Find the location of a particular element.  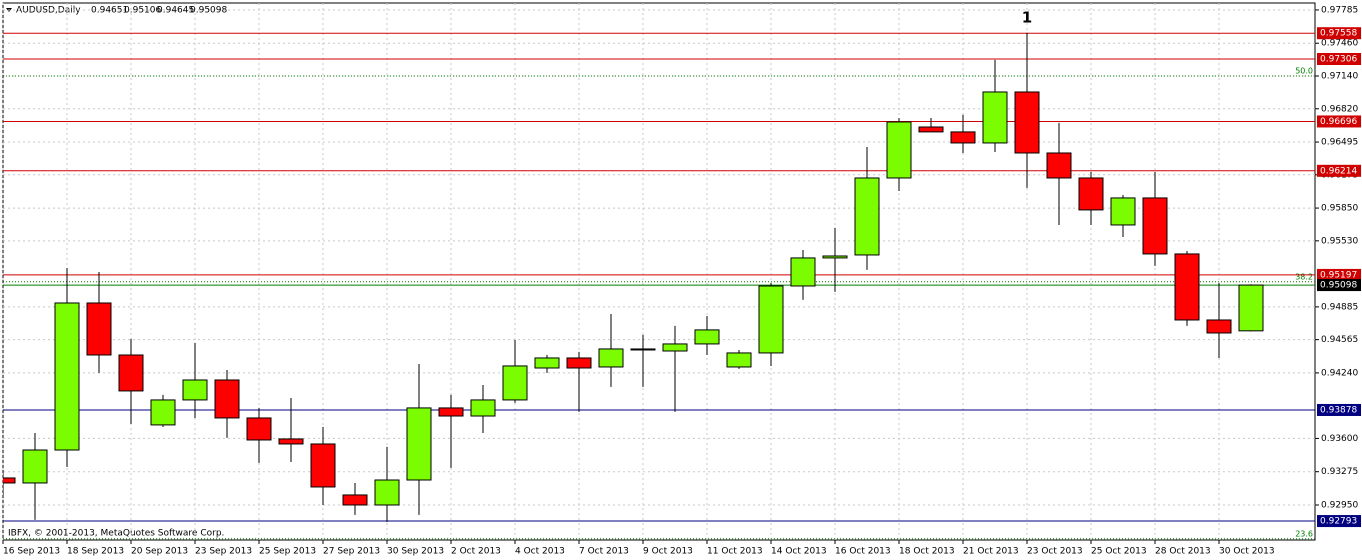

level-label: 0.97558 is located at coordinates (1338, 34).